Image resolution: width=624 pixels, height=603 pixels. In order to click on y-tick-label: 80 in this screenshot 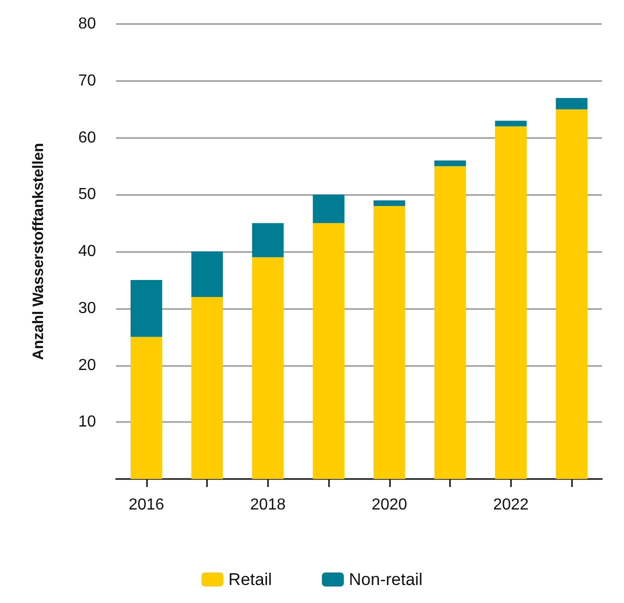, I will do `click(87, 24)`.